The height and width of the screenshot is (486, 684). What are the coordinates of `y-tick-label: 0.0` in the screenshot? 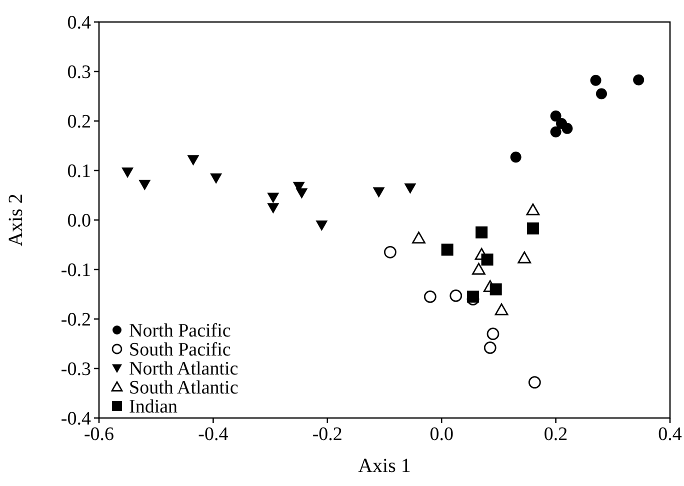 It's located at (79, 221).